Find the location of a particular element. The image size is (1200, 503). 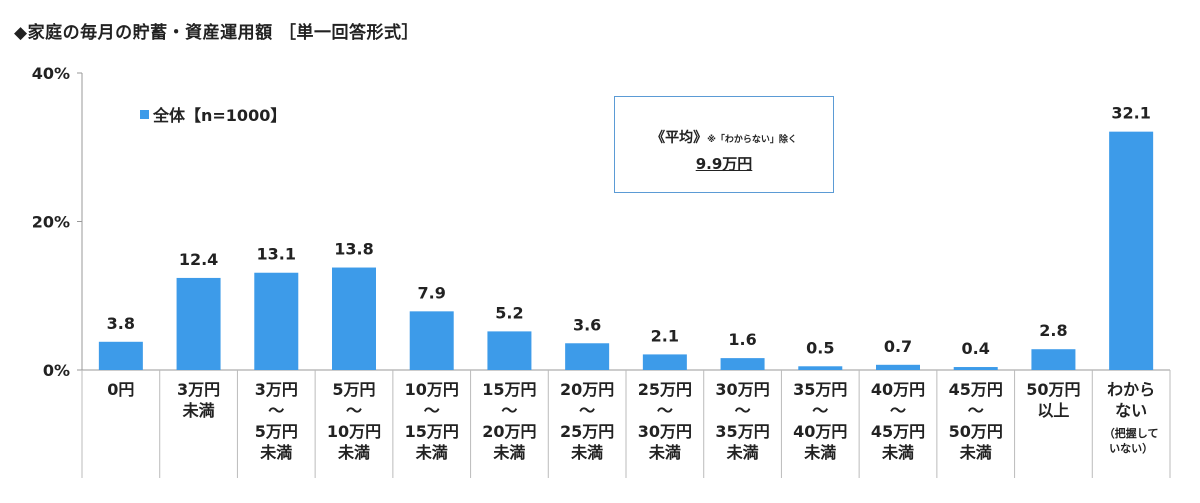

average-heading: 《平均》※「わからない」除く is located at coordinates (724, 137).